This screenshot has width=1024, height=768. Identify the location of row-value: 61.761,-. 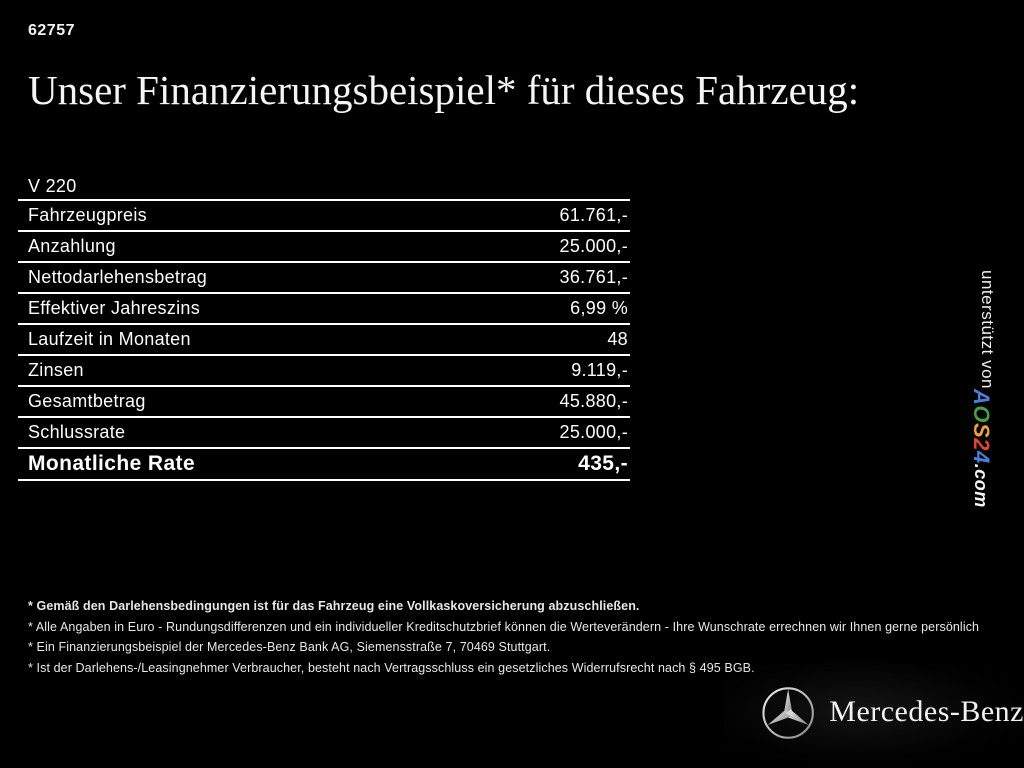
(593, 215).